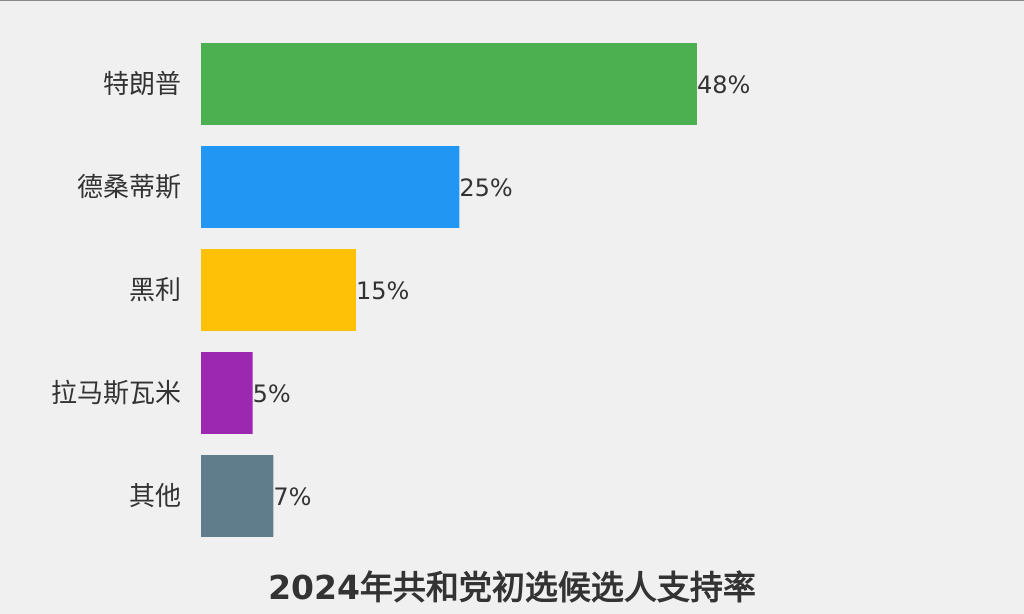  What do you see at coordinates (155, 497) in the screenshot?
I see `category-label-4: 其他` at bounding box center [155, 497].